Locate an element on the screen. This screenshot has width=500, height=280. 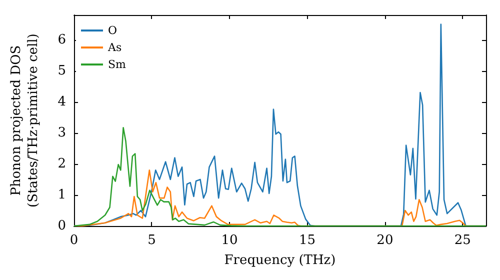
x-tick-label: 5 is located at coordinates (152, 240).